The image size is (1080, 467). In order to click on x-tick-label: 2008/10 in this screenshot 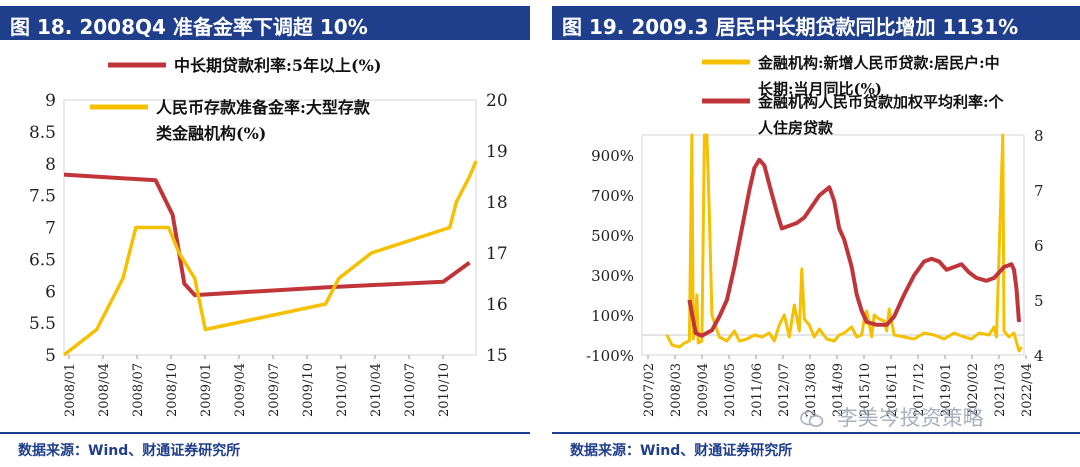, I will do `click(172, 390)`.